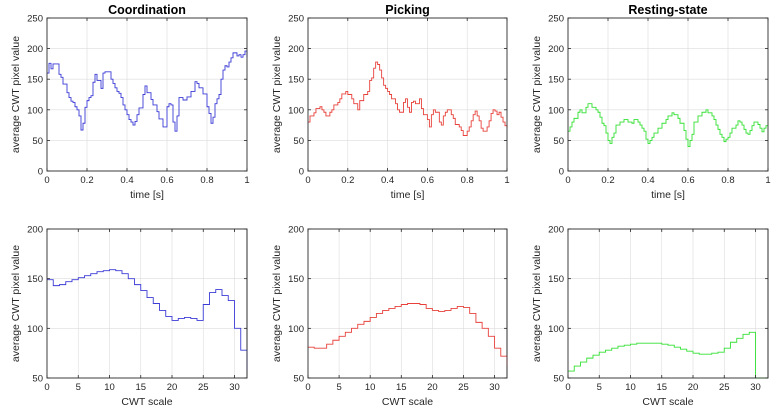 Image resolution: width=779 pixels, height=416 pixels. Describe the element at coordinates (147, 10) in the screenshot. I see `panel-title: Coordination` at that location.